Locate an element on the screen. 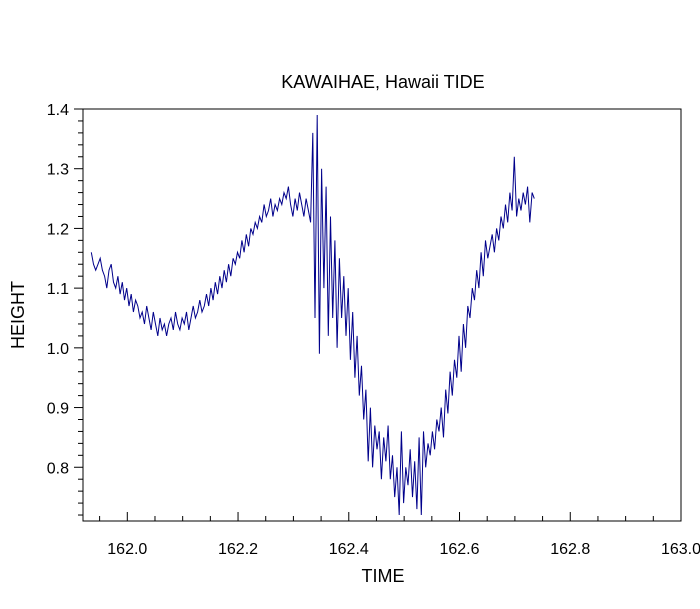 This screenshot has height=609, width=700. x-tick-label: 162.2 is located at coordinates (238, 549).